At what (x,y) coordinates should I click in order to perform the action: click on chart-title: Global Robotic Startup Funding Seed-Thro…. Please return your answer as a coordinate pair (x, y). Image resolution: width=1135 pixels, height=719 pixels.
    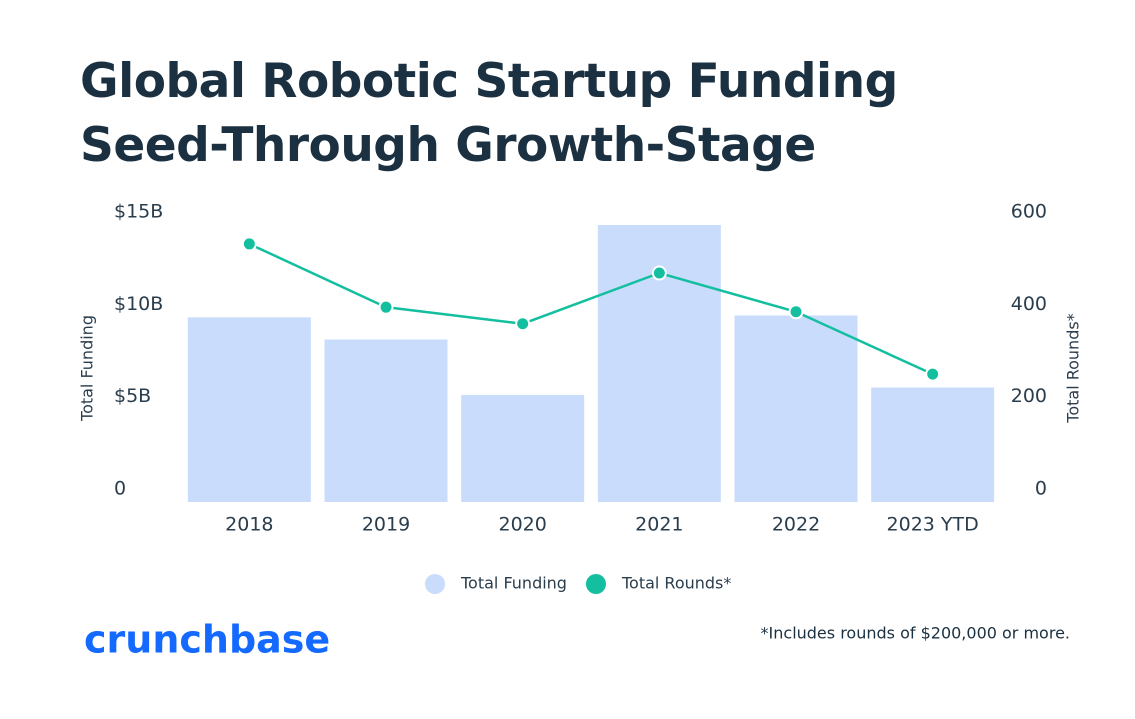
    Looking at the image, I should click on (489, 113).